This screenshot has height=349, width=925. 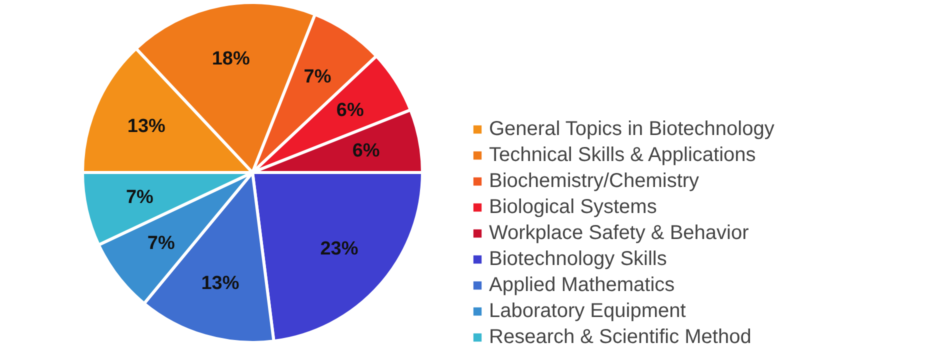 What do you see at coordinates (582, 285) in the screenshot?
I see `legend-label: Applied Mathematics` at bounding box center [582, 285].